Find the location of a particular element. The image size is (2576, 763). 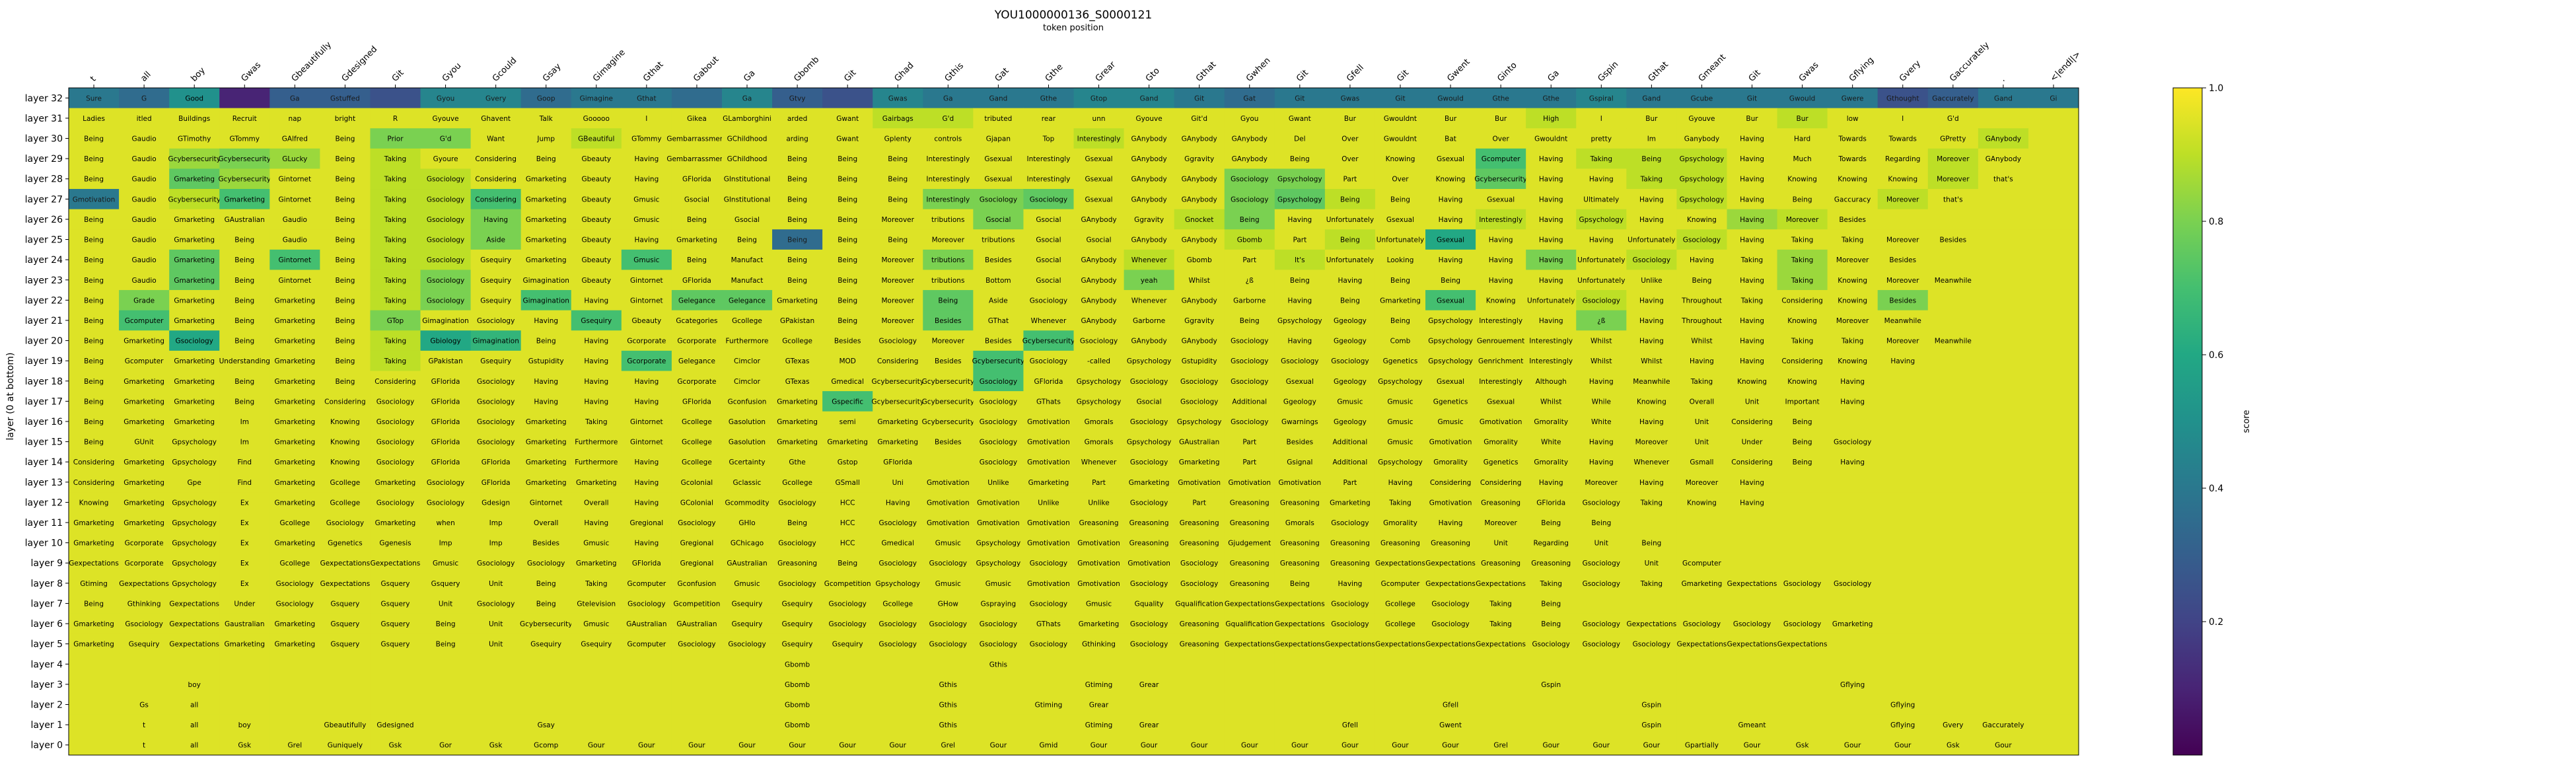

cell-label: Considering is located at coordinates (1751, 462).